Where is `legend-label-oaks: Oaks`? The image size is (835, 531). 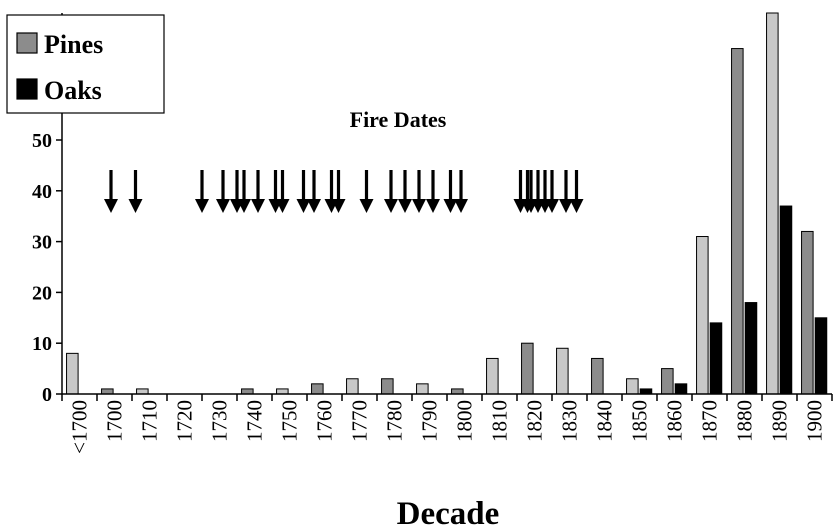 legend-label-oaks: Oaks is located at coordinates (73, 90).